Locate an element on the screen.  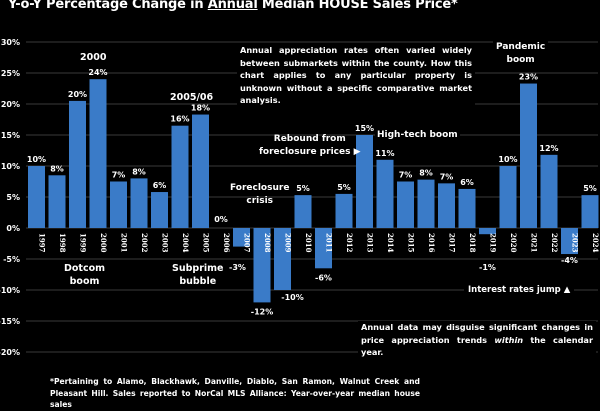
bar-2012 is located at coordinates (344, 211).